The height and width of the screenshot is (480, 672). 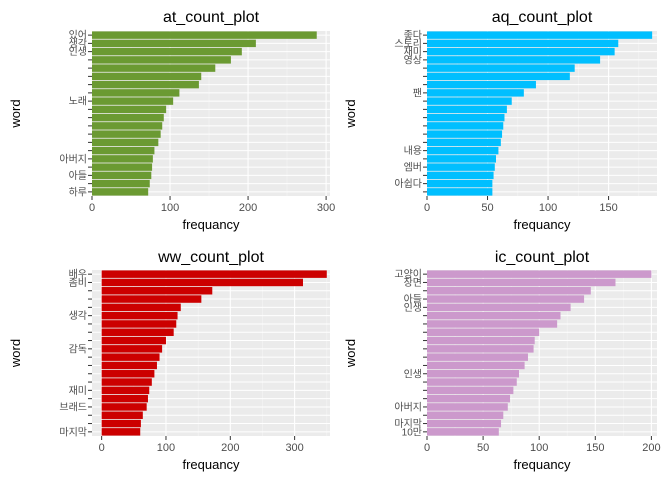 I want to click on category-label: 내용, so click(x=413, y=151).